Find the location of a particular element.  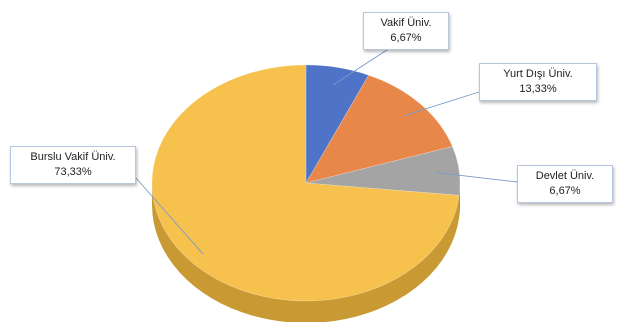

label-devlet-pct: 6,67% is located at coordinates (565, 191).